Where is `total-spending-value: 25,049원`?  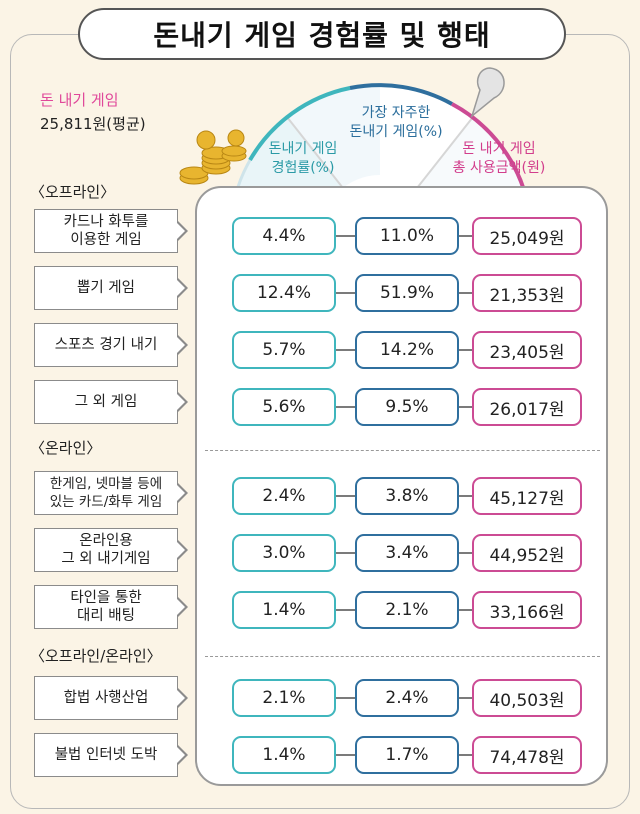
total-spending-value: 25,049원 is located at coordinates (527, 236).